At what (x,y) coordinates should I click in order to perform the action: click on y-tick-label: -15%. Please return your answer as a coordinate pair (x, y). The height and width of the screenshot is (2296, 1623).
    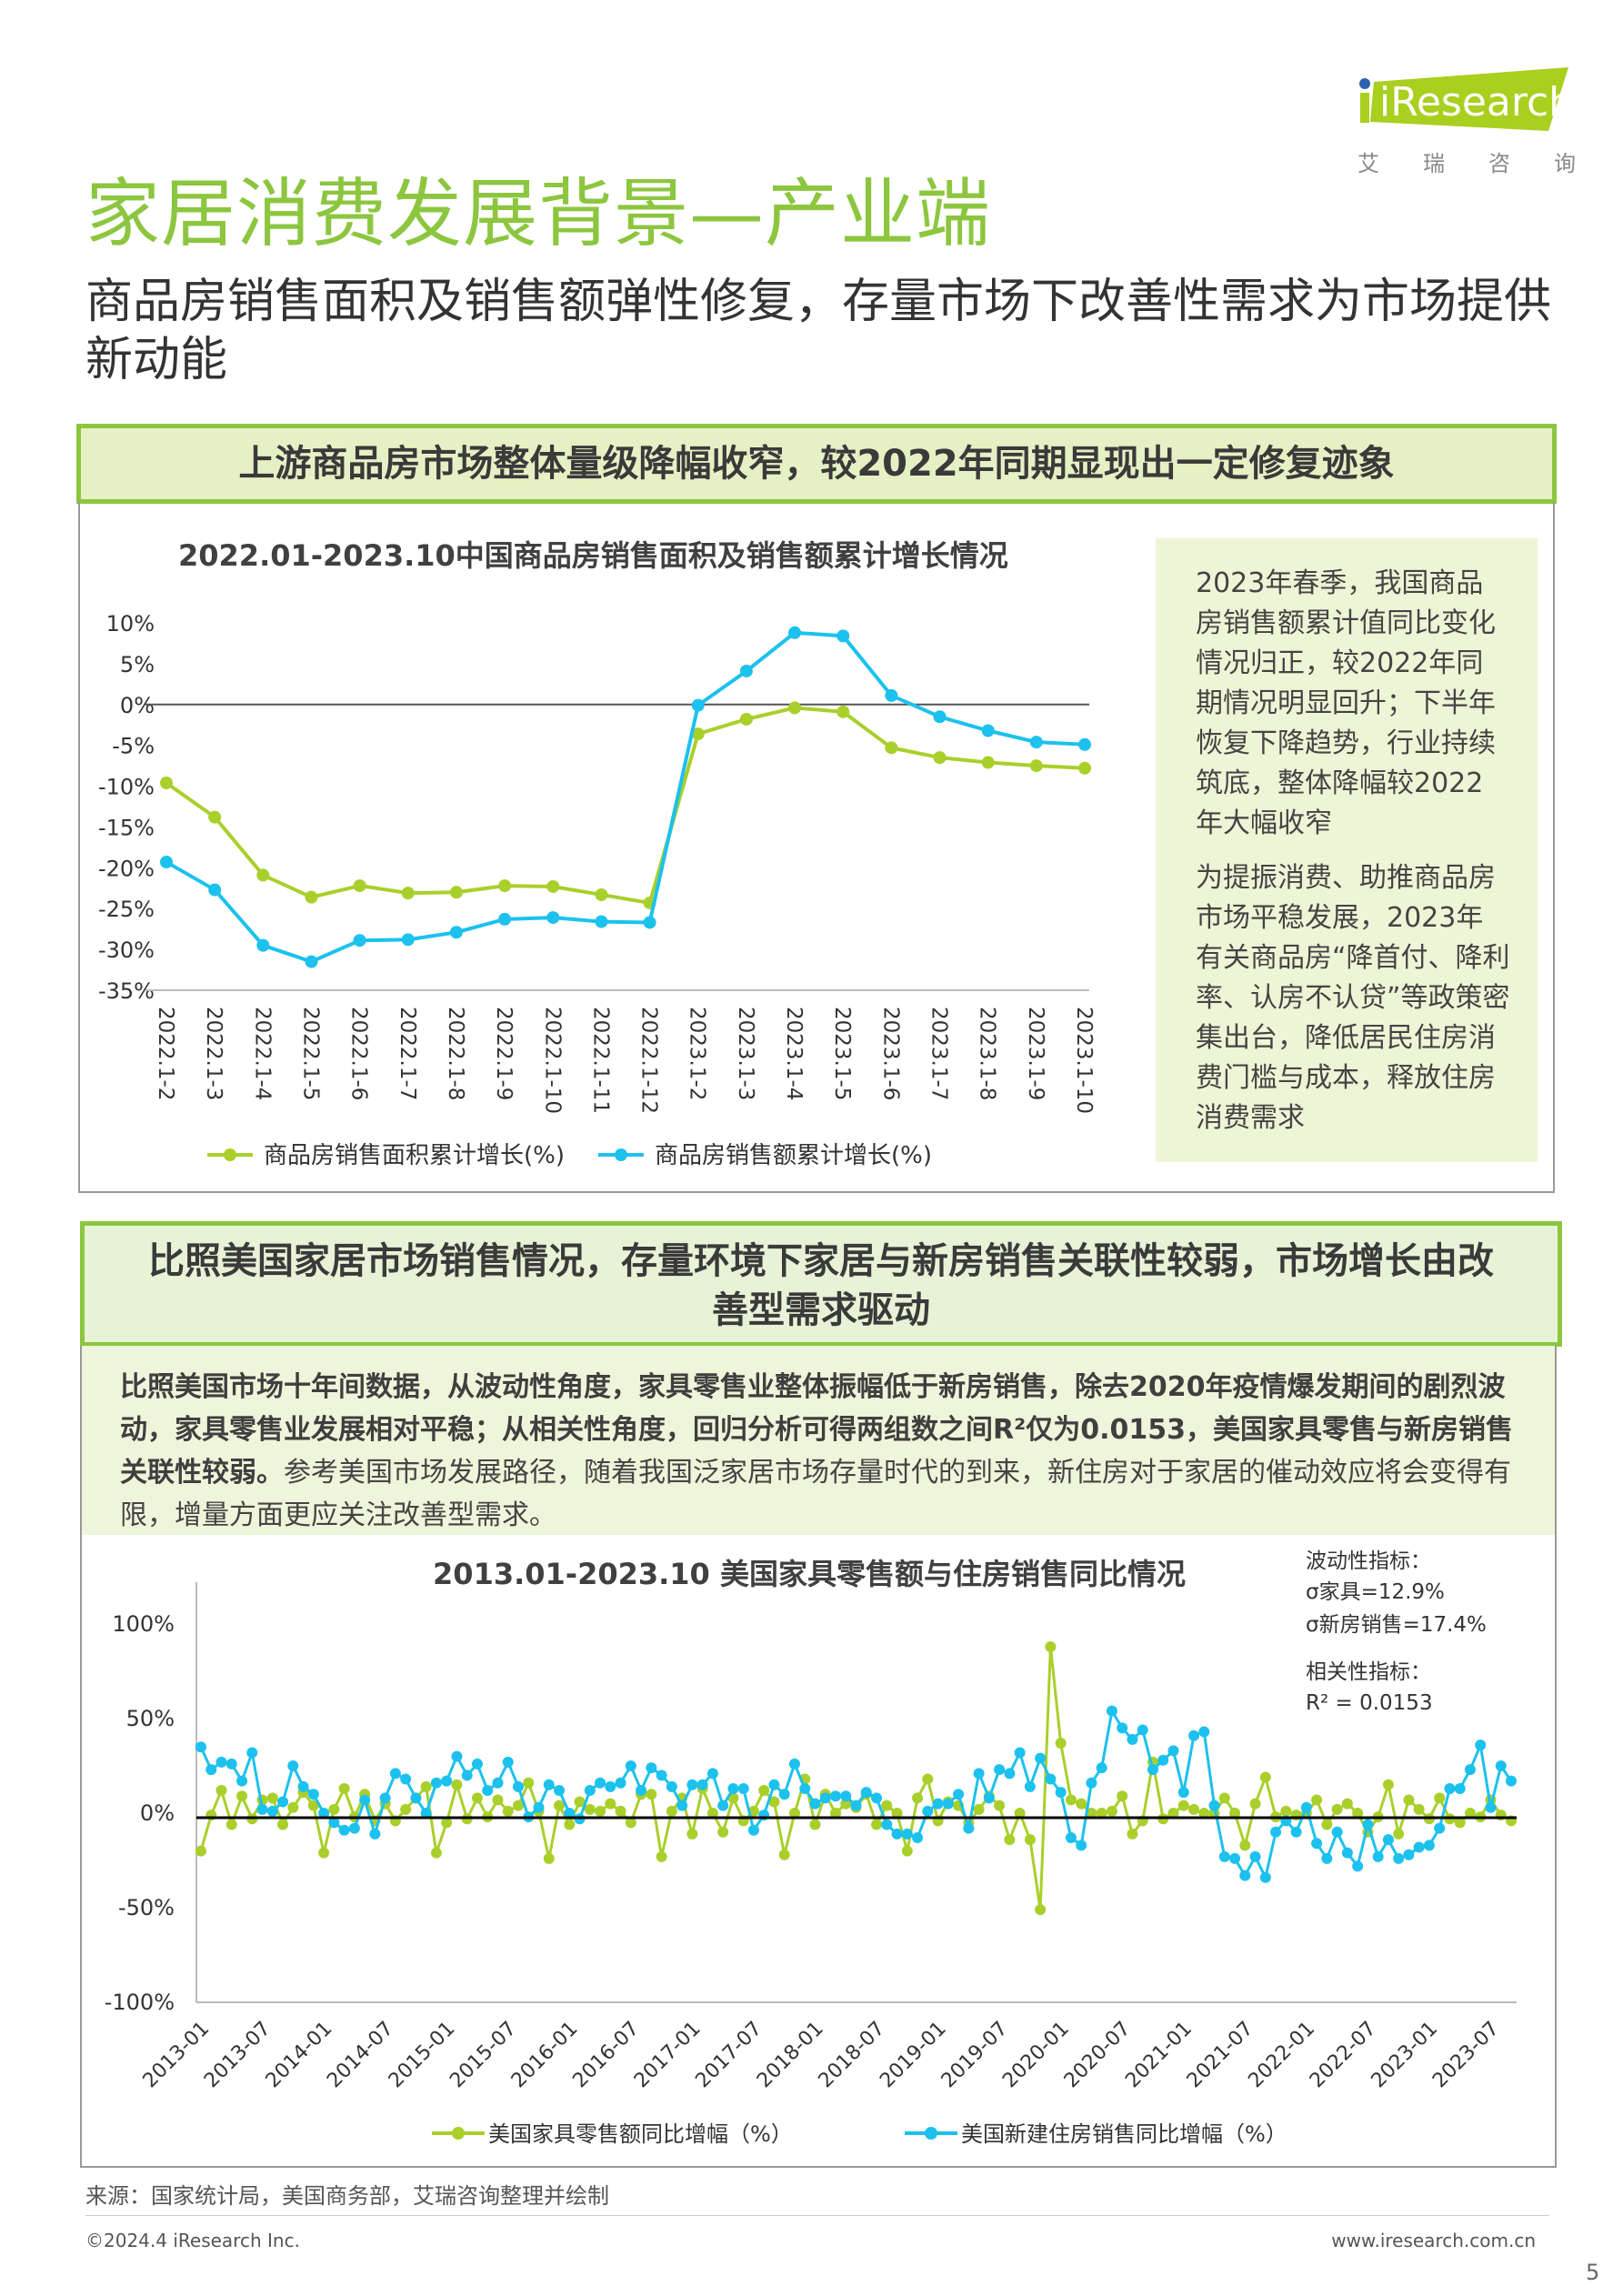
    Looking at the image, I should click on (126, 827).